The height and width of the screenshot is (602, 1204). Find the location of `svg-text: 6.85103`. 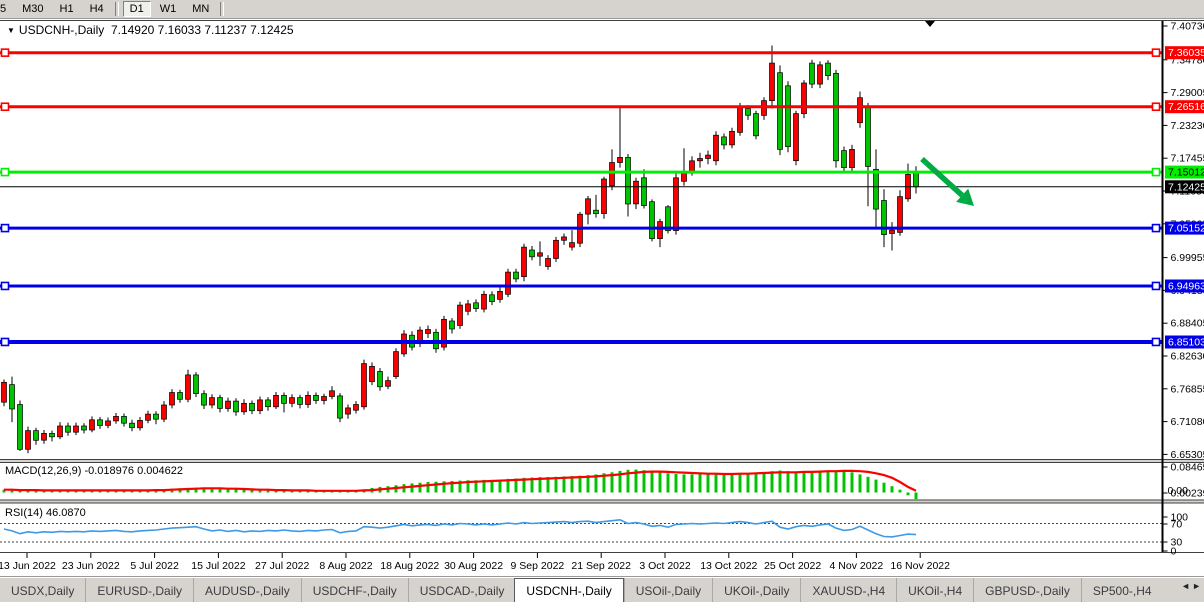

svg-text: 6.85103 is located at coordinates (1186, 343).